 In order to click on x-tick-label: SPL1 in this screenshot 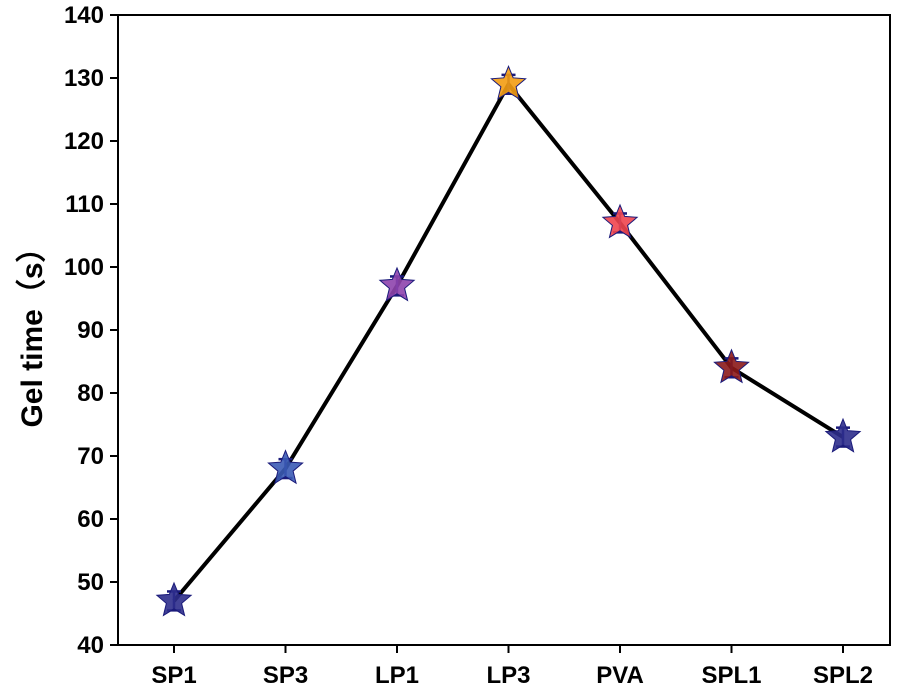, I will do `click(731, 675)`.